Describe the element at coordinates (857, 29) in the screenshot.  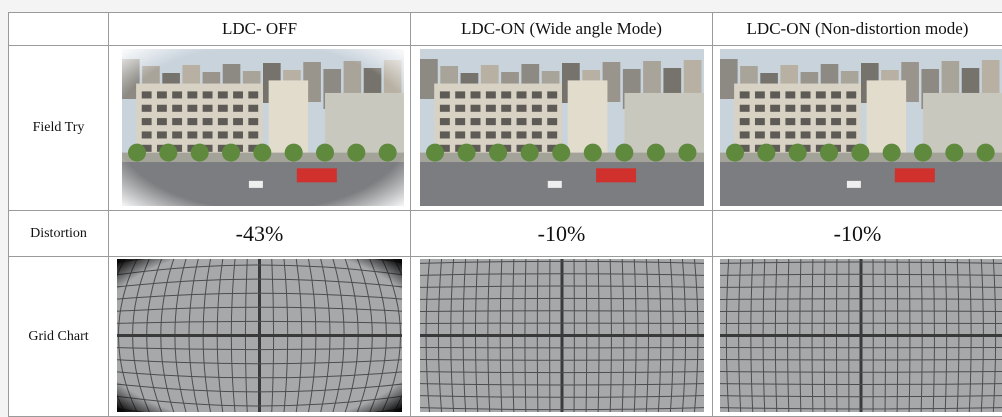
I see `column-header: LDC-ON (Non-distortion mode)` at that location.